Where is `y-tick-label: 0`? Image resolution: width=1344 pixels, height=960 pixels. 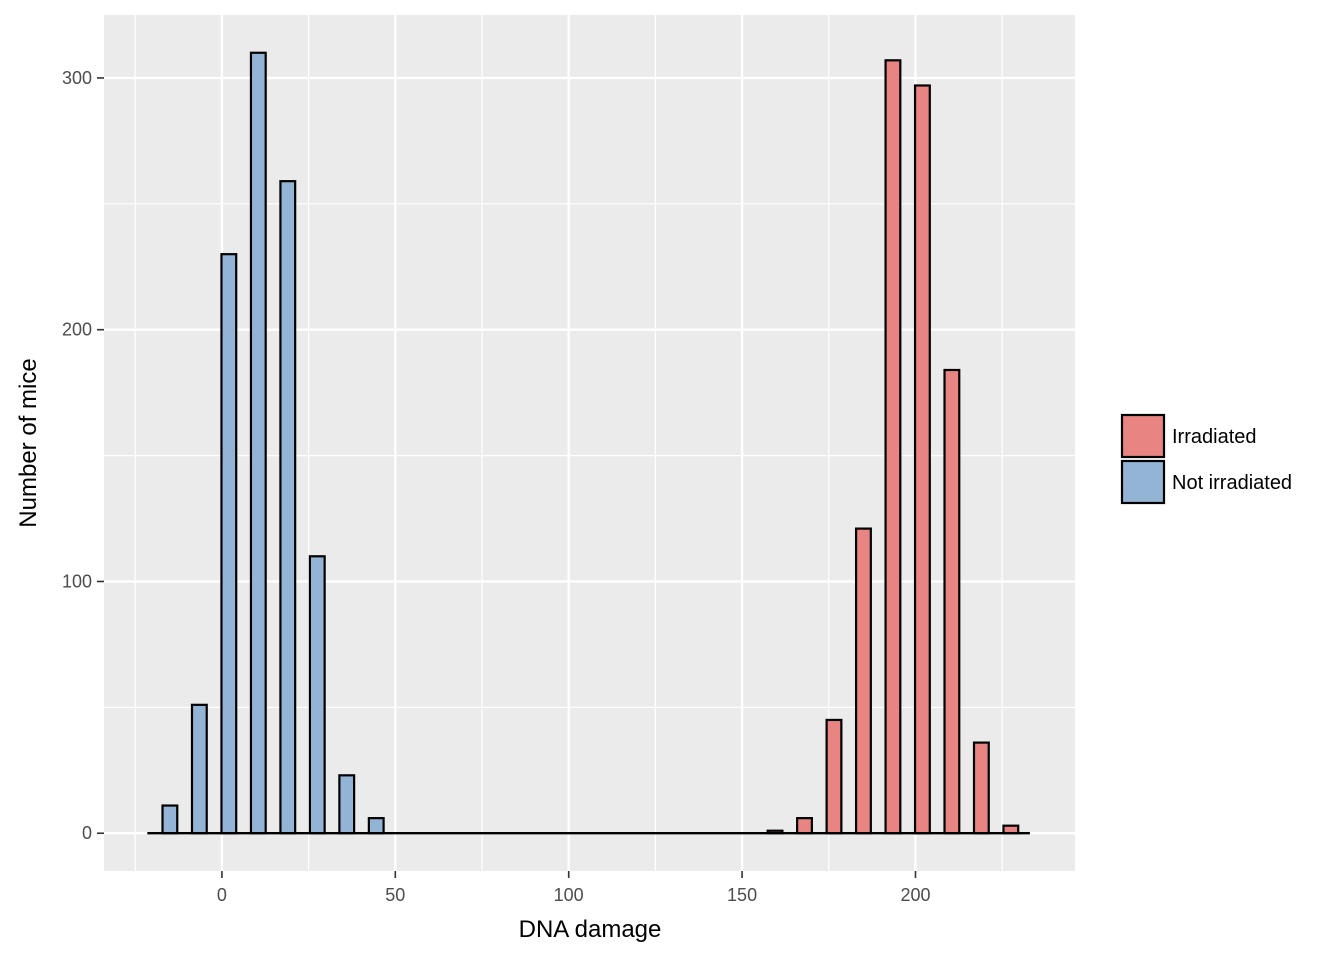
y-tick-label: 0 is located at coordinates (87, 833).